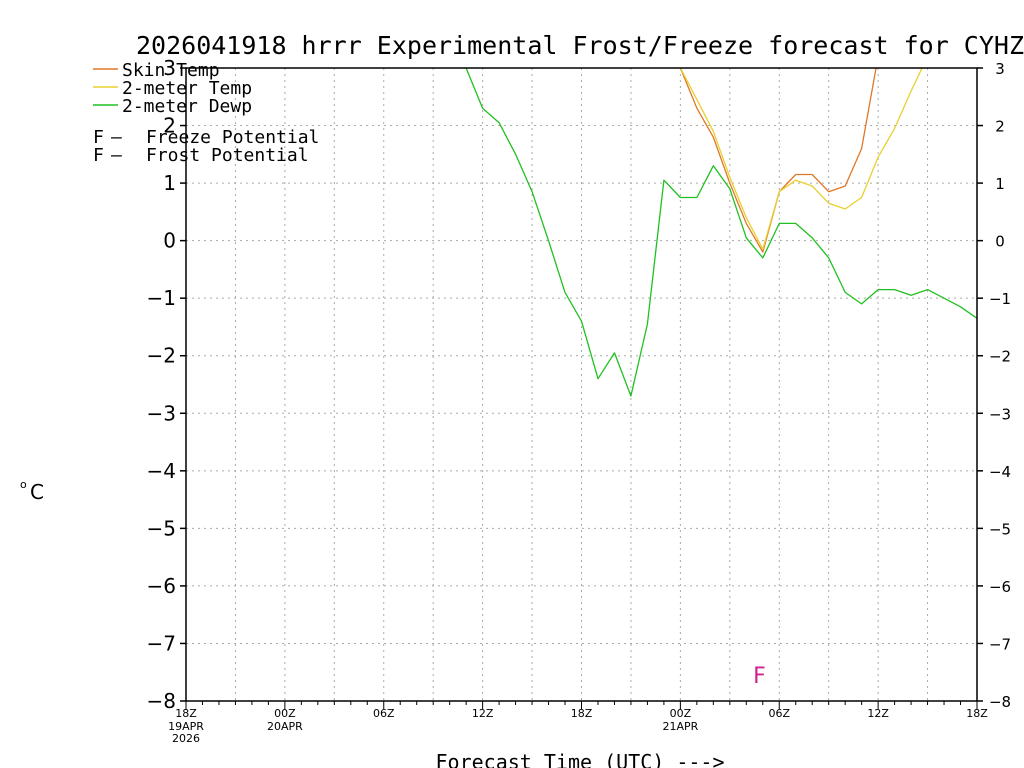 The width and height of the screenshot is (1024, 768). I want to click on y-axis-left: 3 2 1 0 −1 −2 −3 −4 −5 −6 −7 −8, so click(166, 384).